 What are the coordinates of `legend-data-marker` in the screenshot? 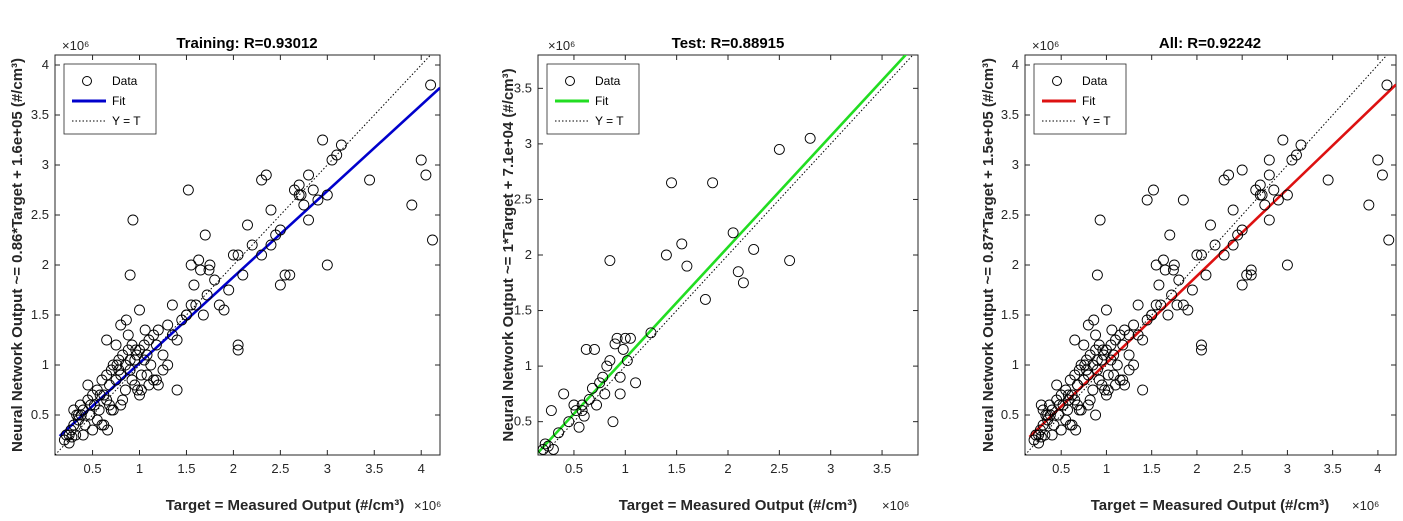 It's located at (1057, 81).